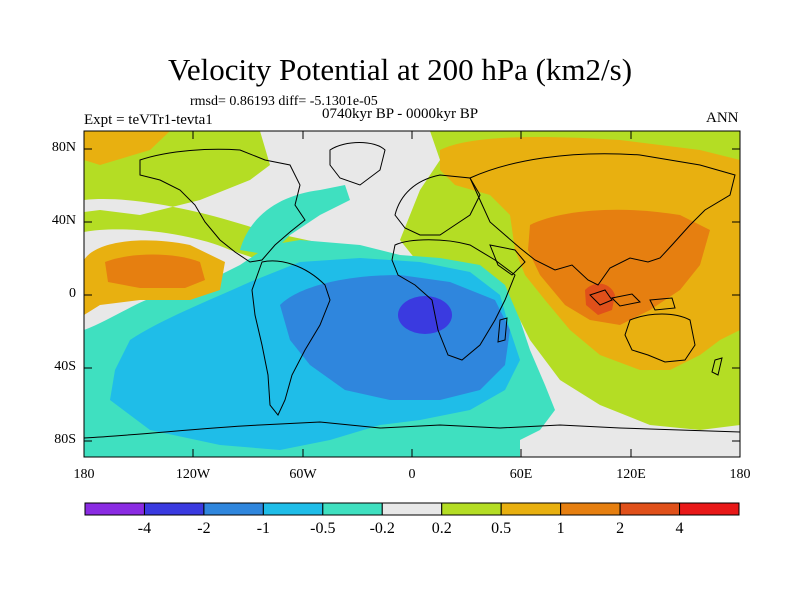 The width and height of the screenshot is (800, 600). Describe the element at coordinates (620, 528) in the screenshot. I see `colorbar-label: 2` at that location.